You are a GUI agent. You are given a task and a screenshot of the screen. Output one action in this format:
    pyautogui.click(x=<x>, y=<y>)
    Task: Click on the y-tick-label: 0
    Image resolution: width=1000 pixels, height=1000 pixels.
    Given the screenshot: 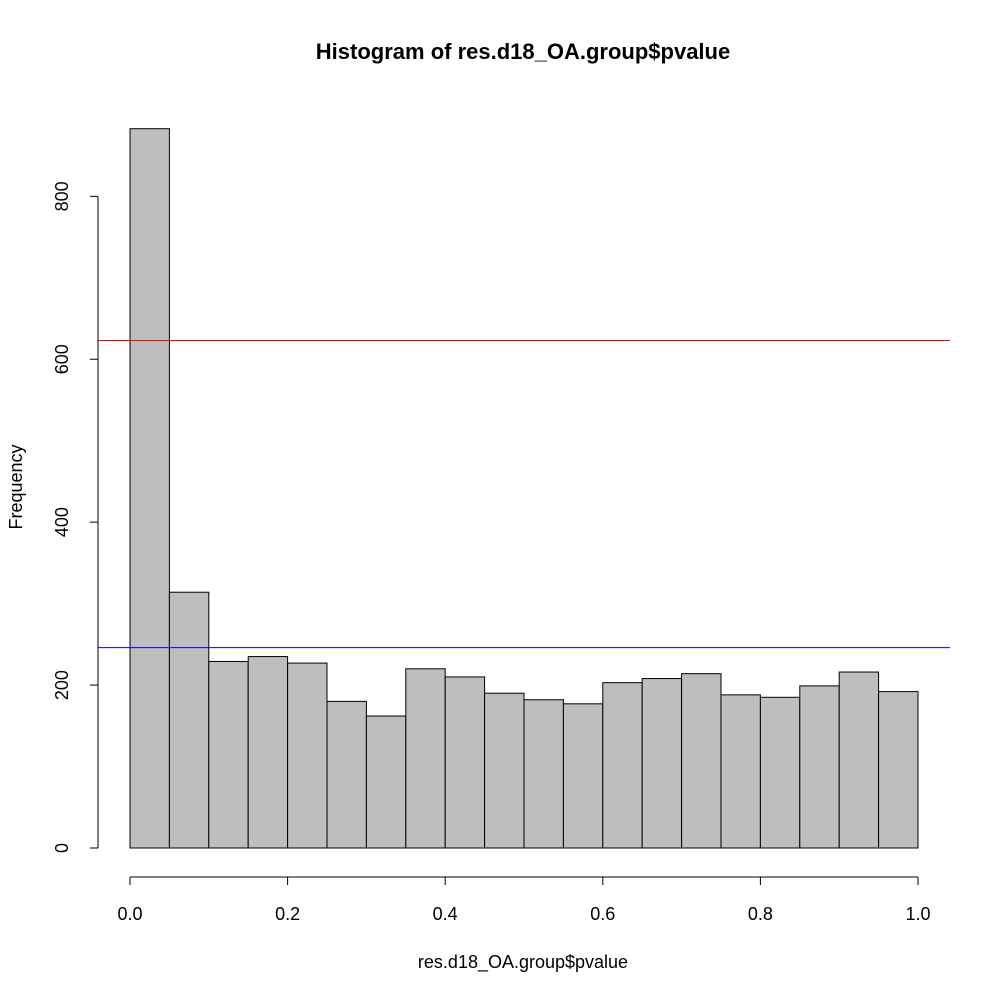 What is the action you would take?
    pyautogui.click(x=62, y=848)
    